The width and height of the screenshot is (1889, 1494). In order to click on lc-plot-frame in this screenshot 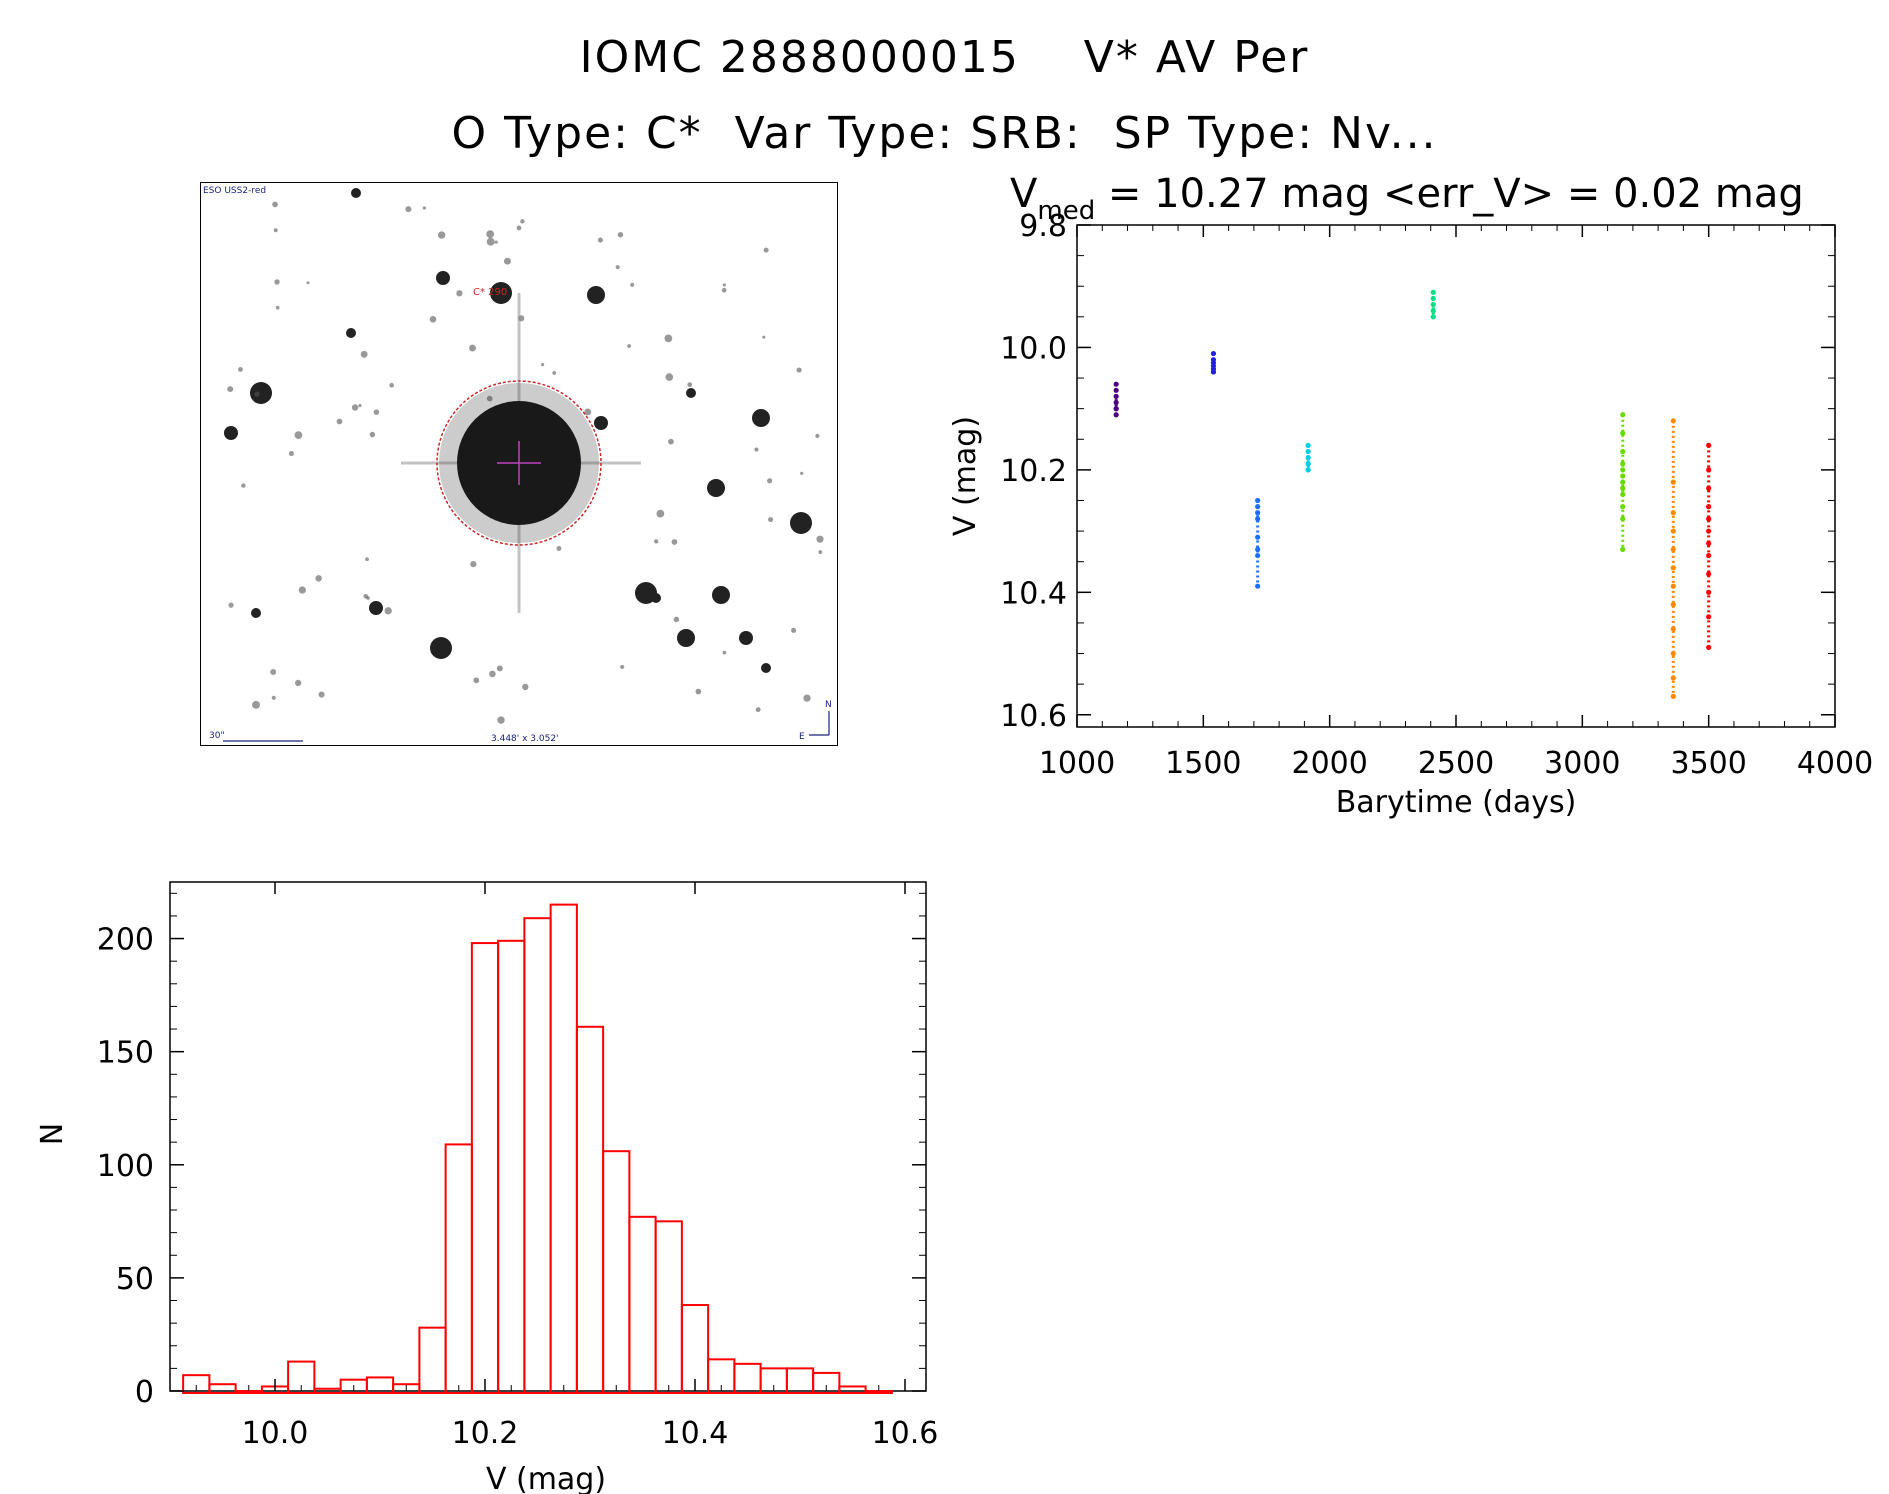, I will do `click(1456, 476)`.